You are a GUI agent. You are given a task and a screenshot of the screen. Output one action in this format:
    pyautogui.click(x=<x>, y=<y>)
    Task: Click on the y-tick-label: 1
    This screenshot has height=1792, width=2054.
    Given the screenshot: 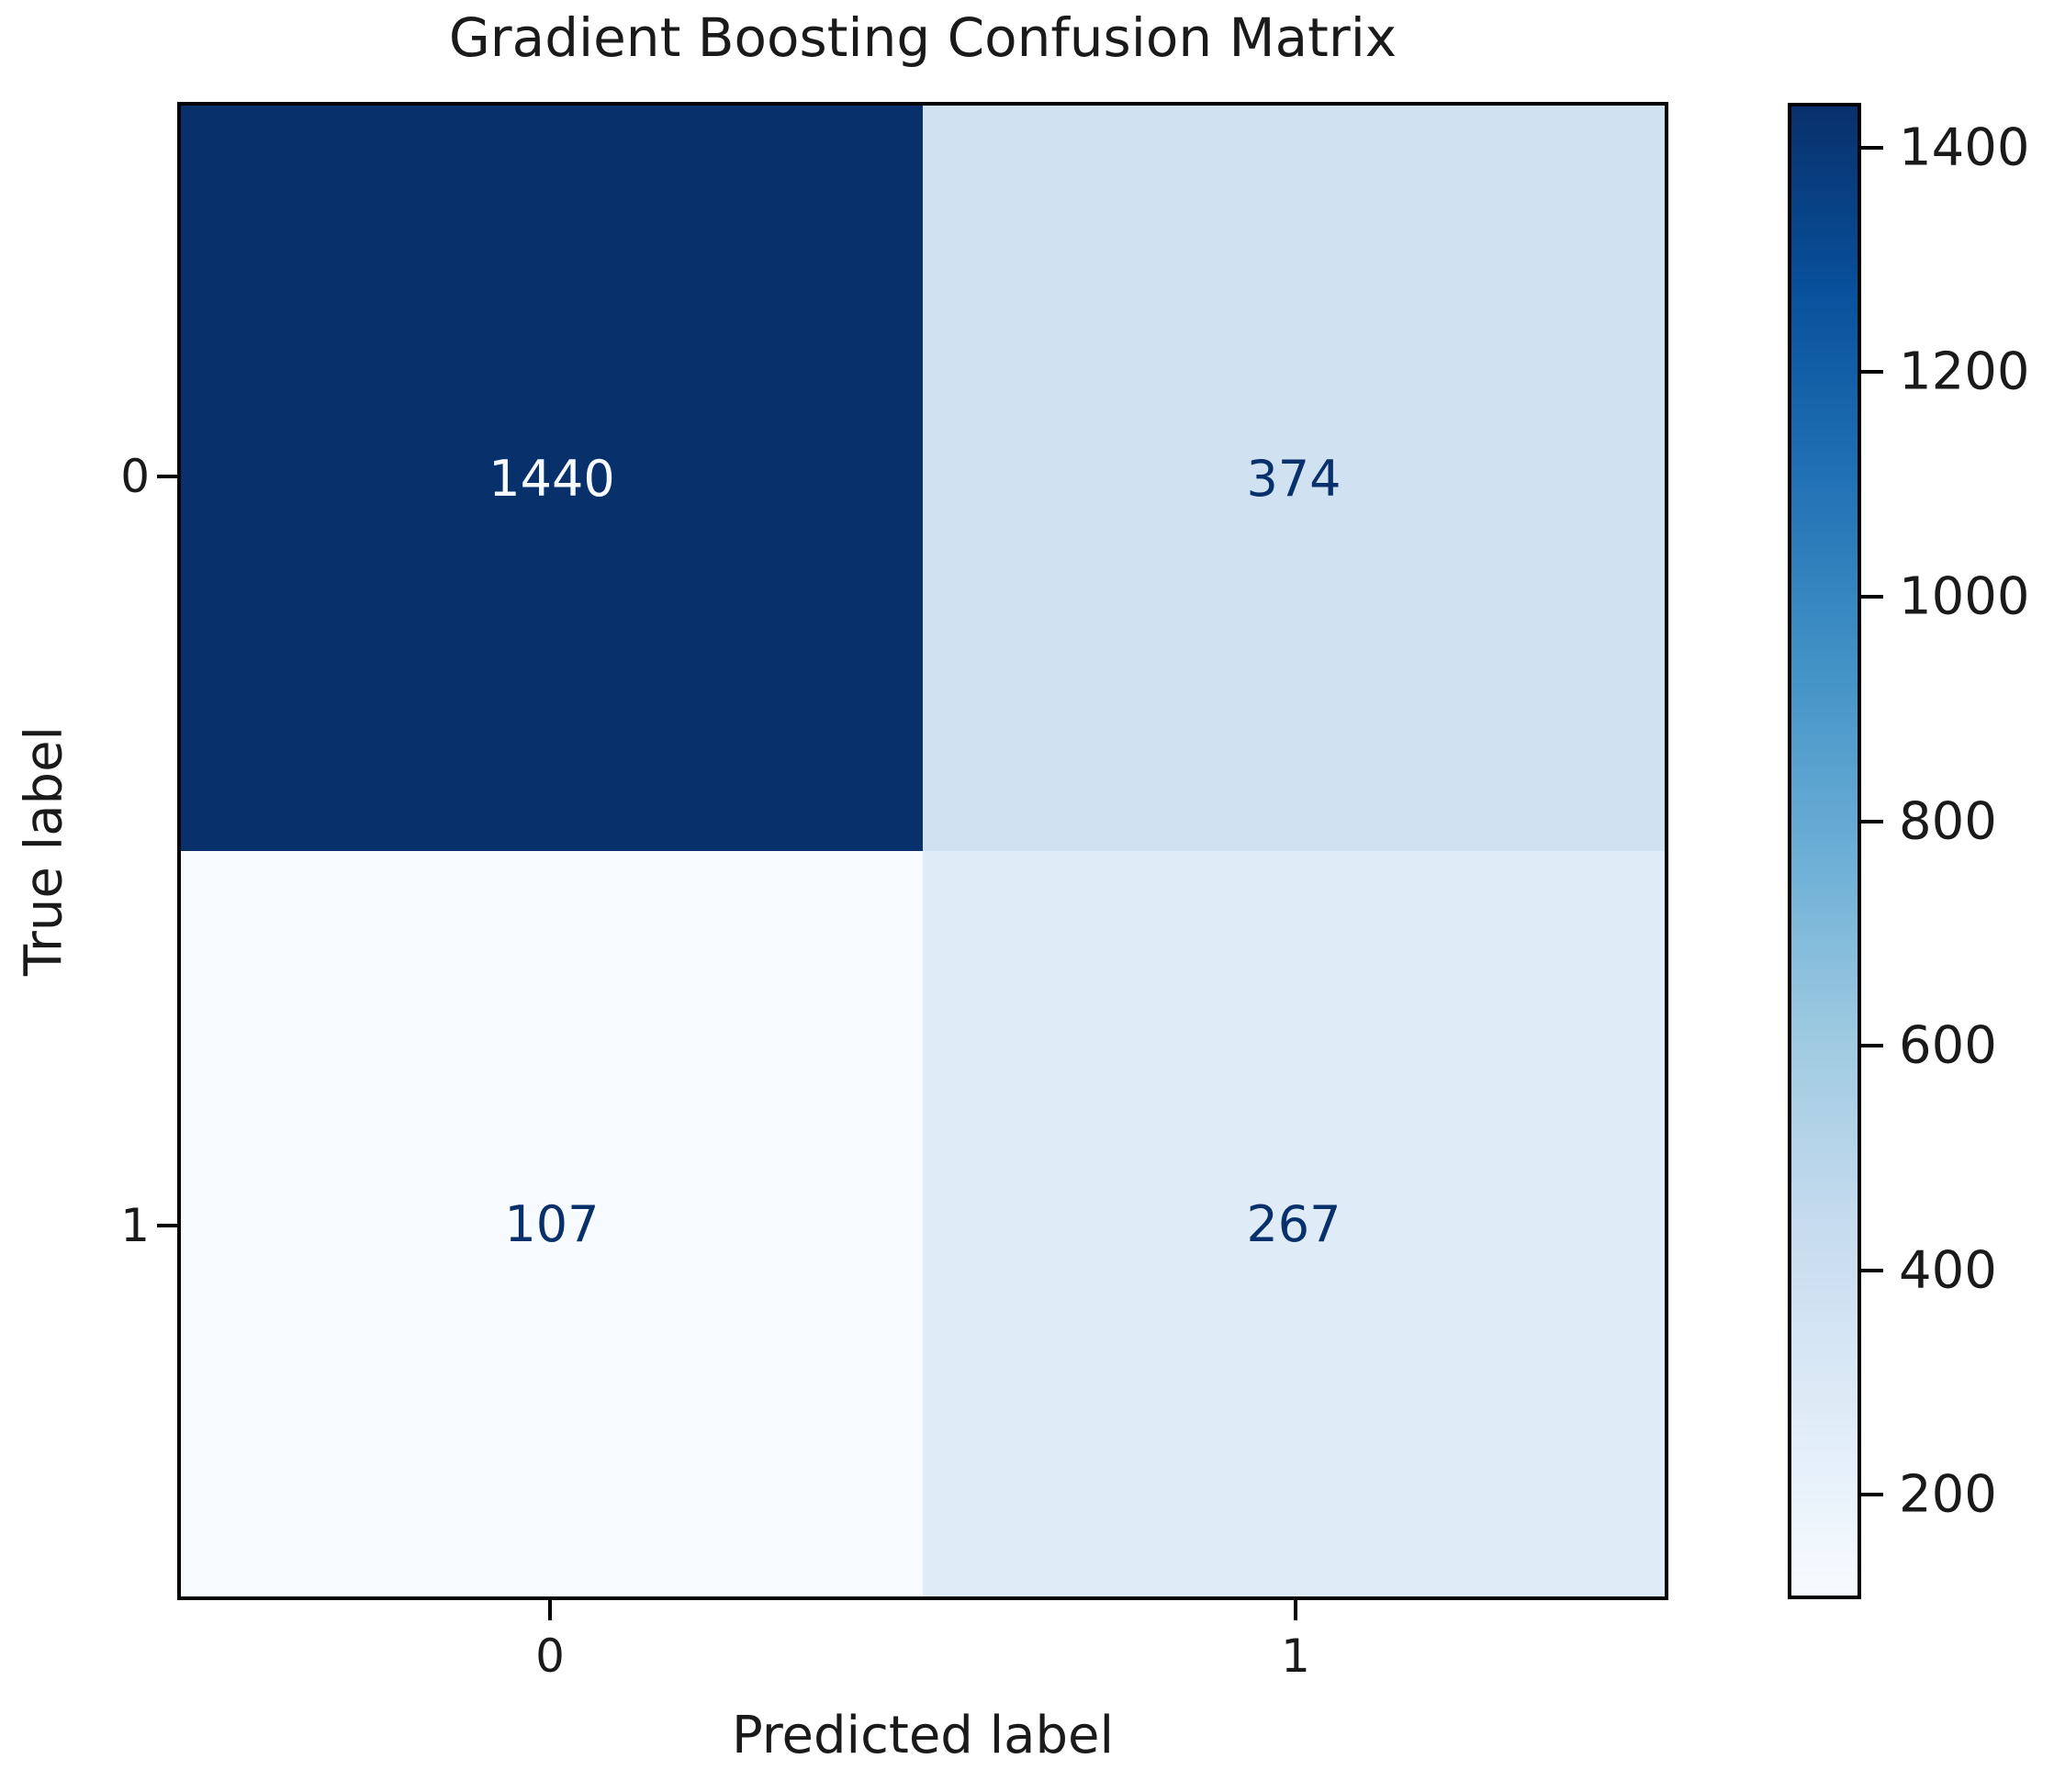 What is the action you would take?
    pyautogui.click(x=135, y=1225)
    